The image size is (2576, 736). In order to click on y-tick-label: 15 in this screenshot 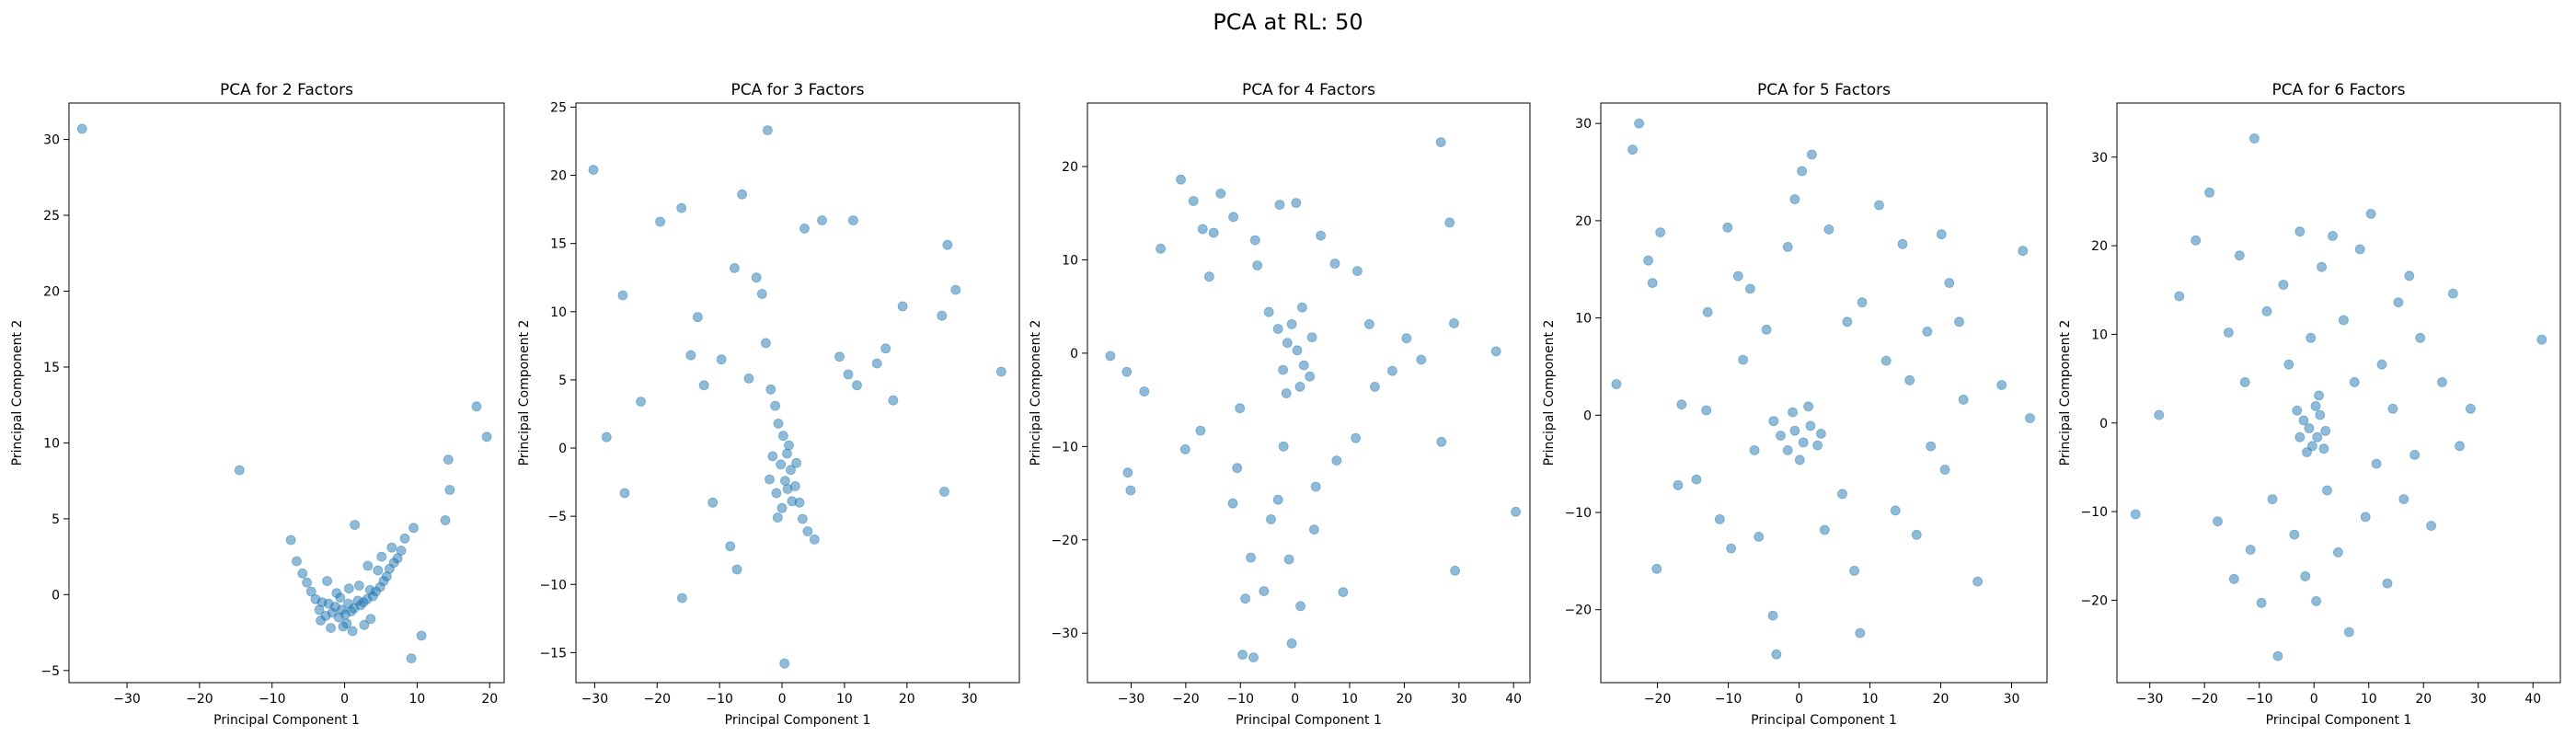, I will do `click(558, 244)`.